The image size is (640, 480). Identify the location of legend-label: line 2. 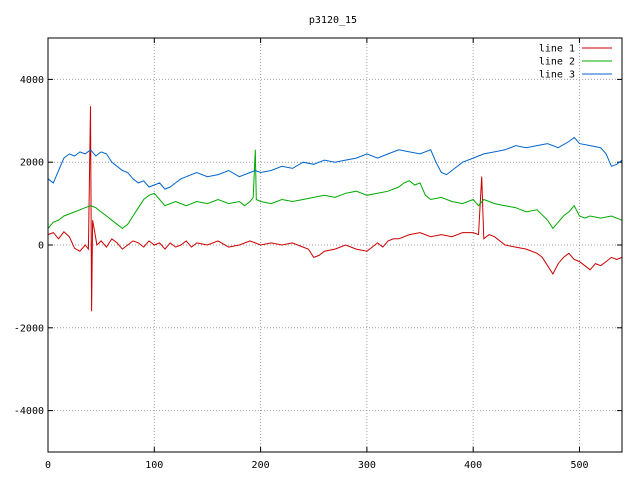
(557, 62).